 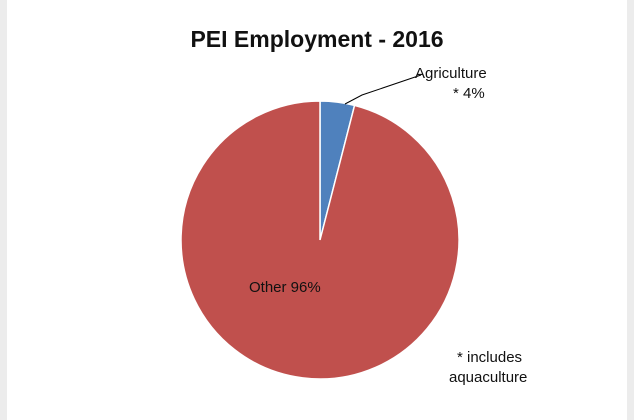 I want to click on agriculture-label: Agriculture * 4%, so click(x=451, y=84).